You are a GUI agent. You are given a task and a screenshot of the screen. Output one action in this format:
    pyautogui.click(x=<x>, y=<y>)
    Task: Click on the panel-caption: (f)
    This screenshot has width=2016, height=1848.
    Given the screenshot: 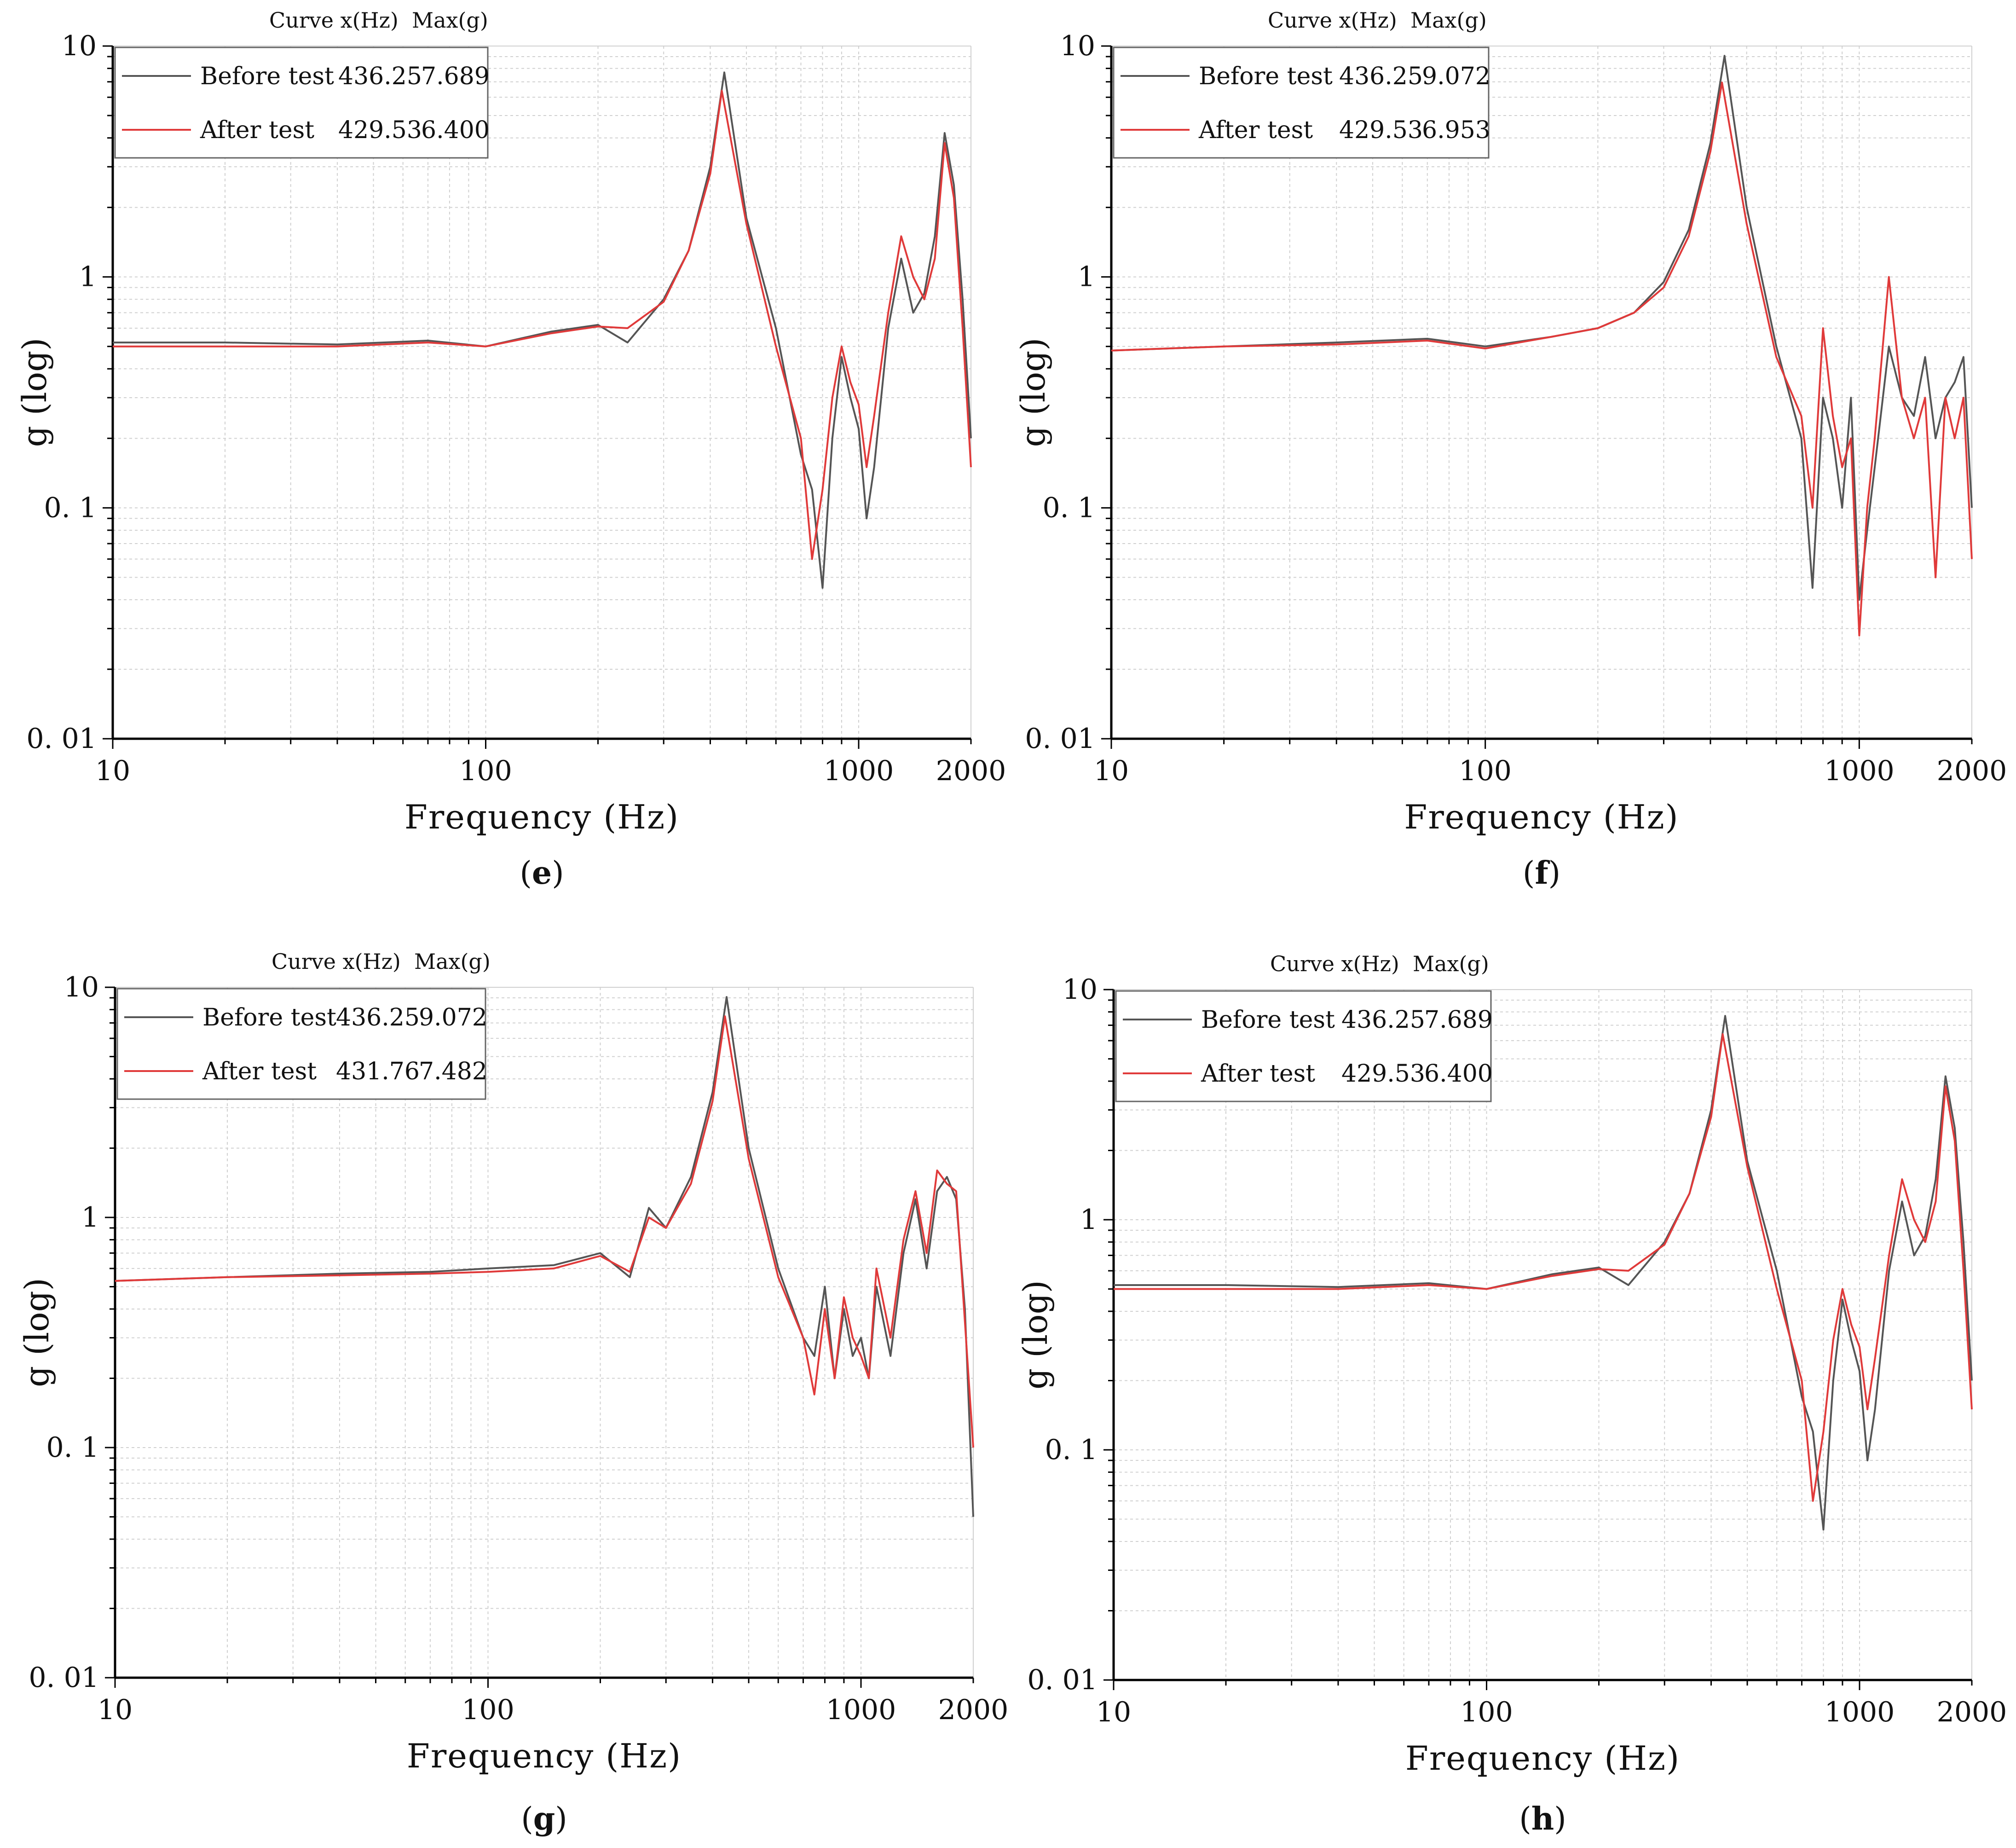 What is the action you would take?
    pyautogui.click(x=1541, y=873)
    